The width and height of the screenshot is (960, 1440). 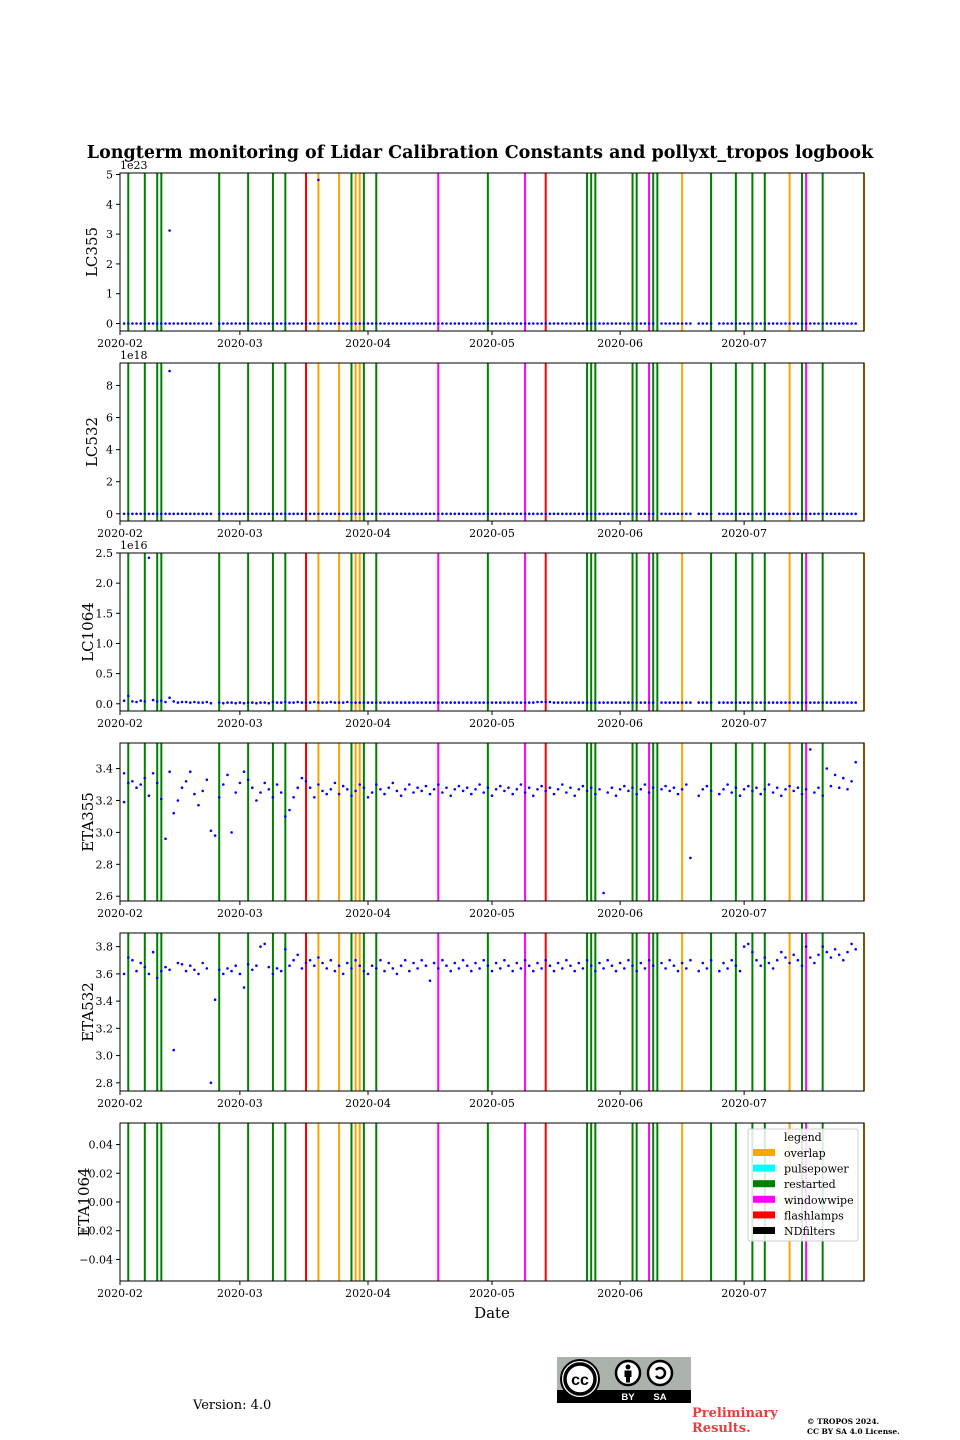 What do you see at coordinates (101, 1202) in the screenshot?
I see `y-tick-label: 0.00` at bounding box center [101, 1202].